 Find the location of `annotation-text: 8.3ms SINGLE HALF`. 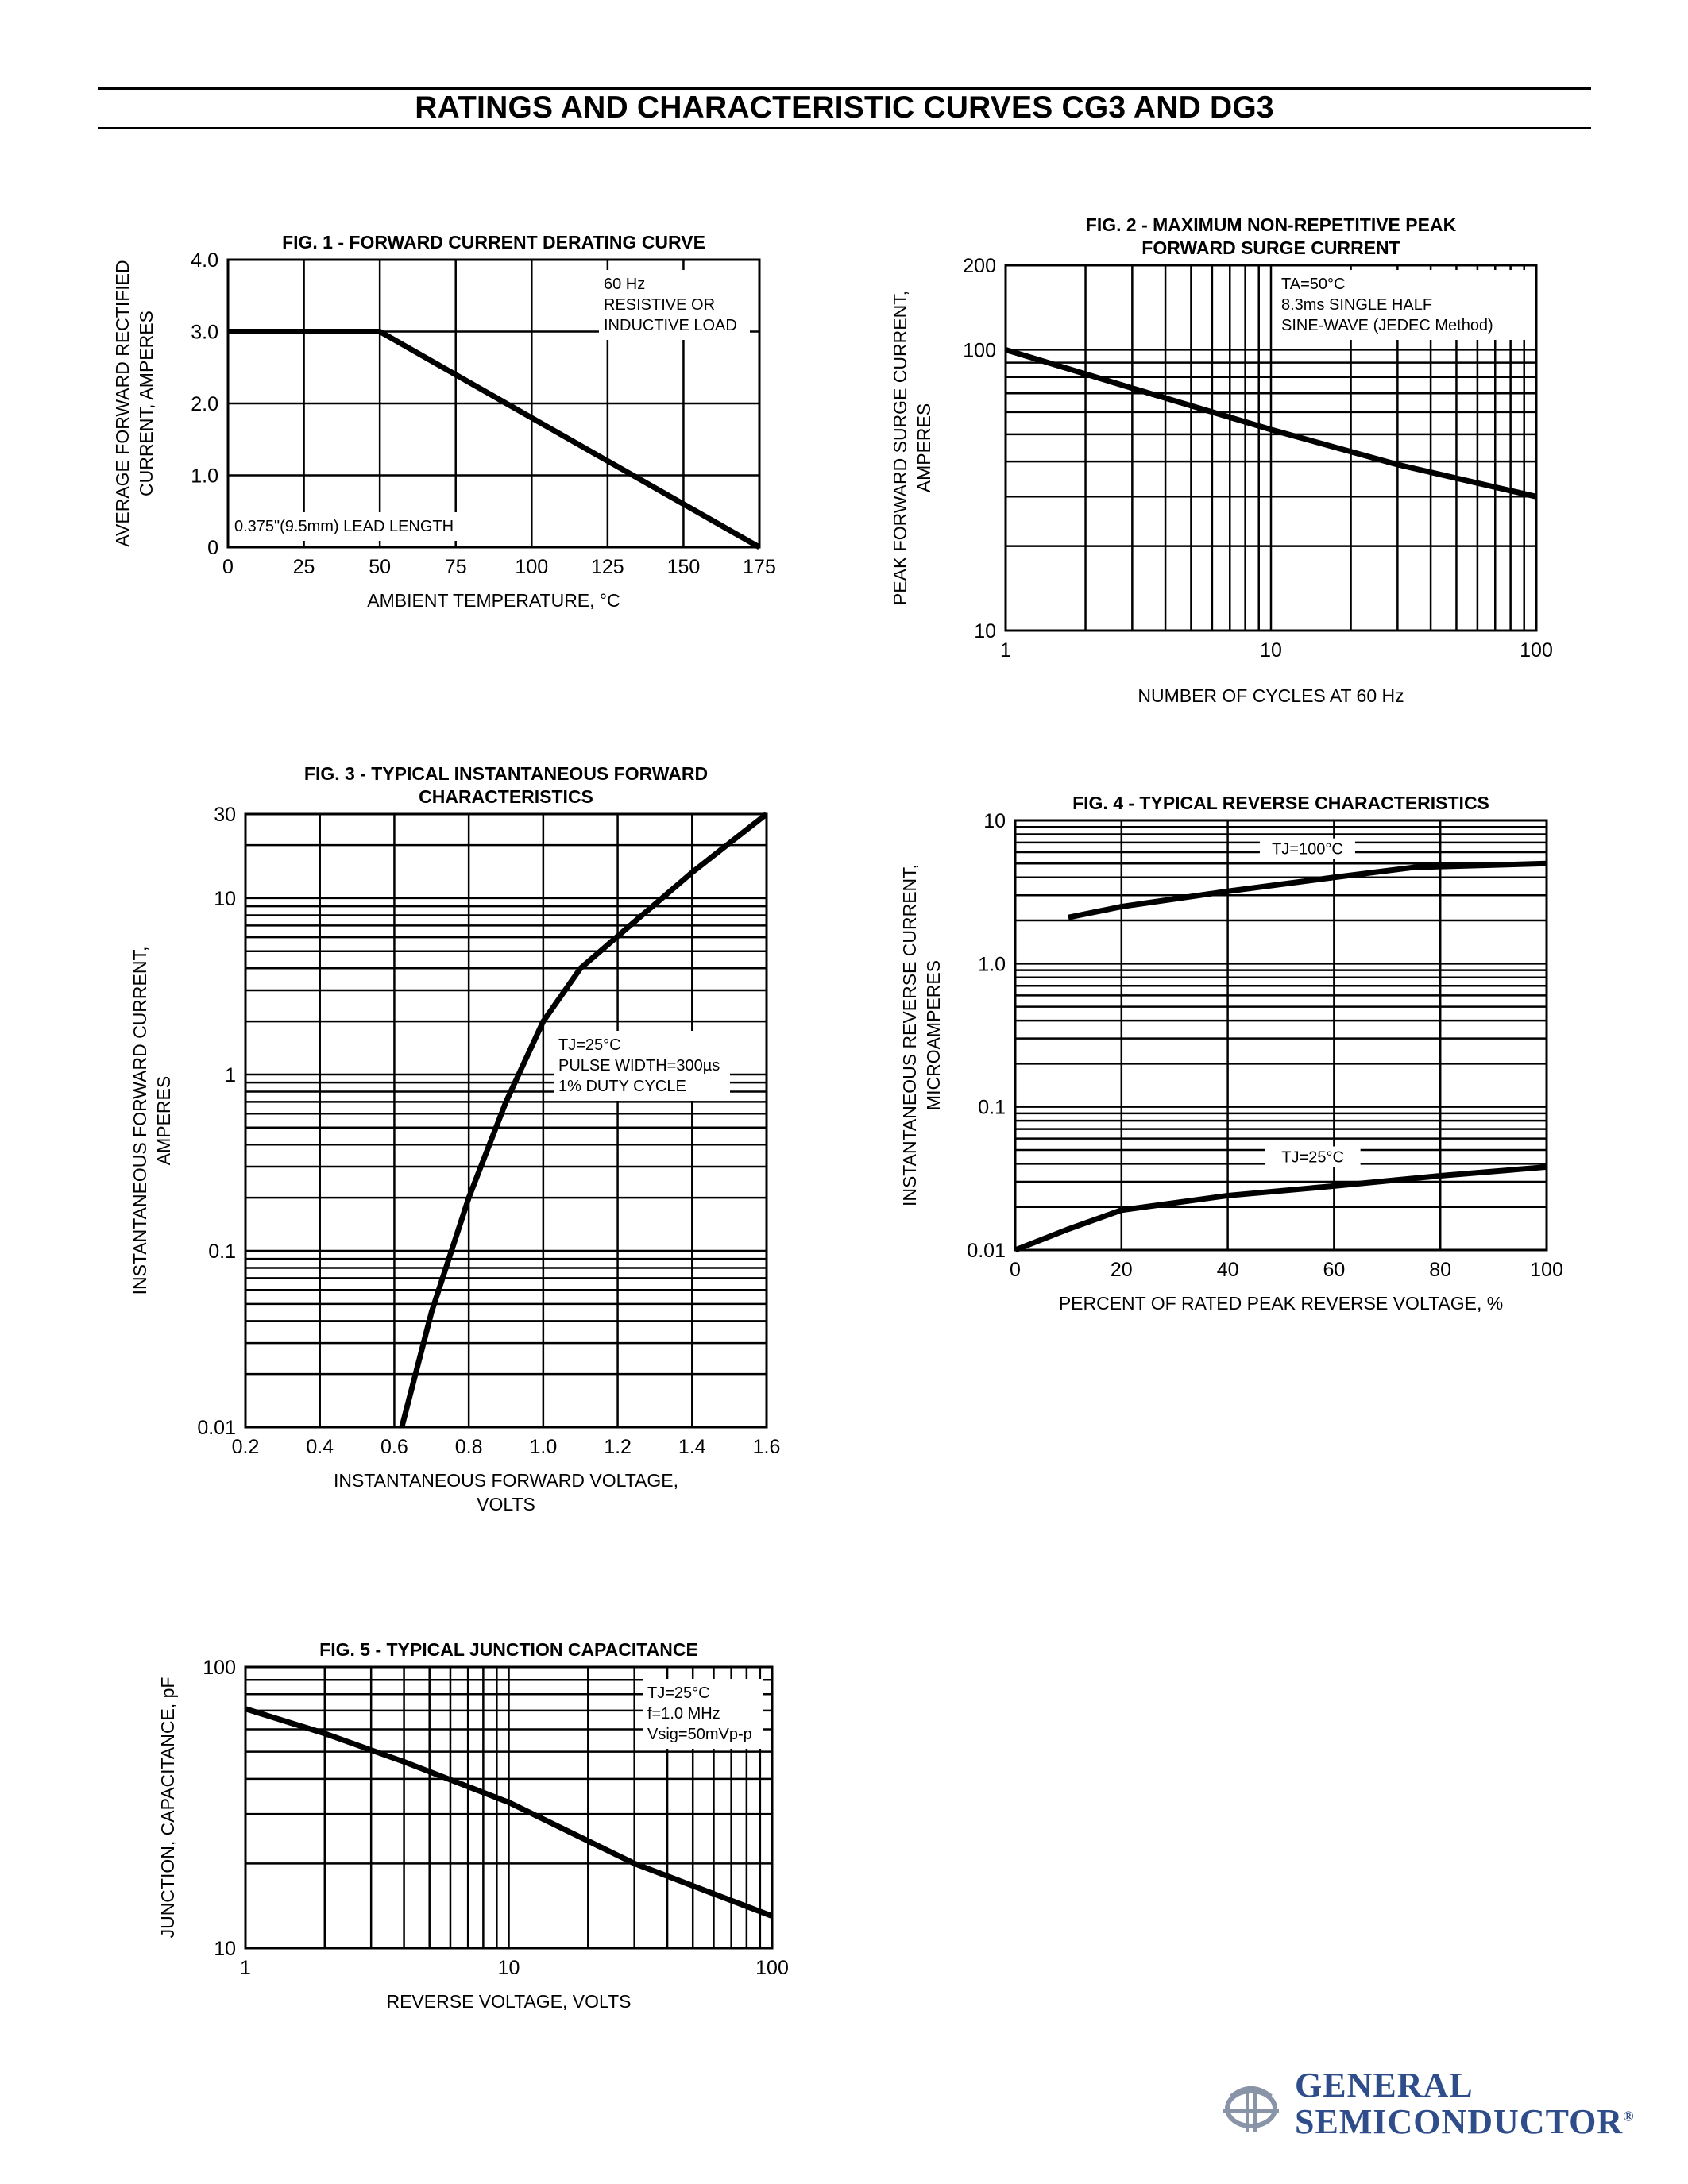

annotation-text: 8.3ms SINGLE HALF is located at coordinates (1356, 305).